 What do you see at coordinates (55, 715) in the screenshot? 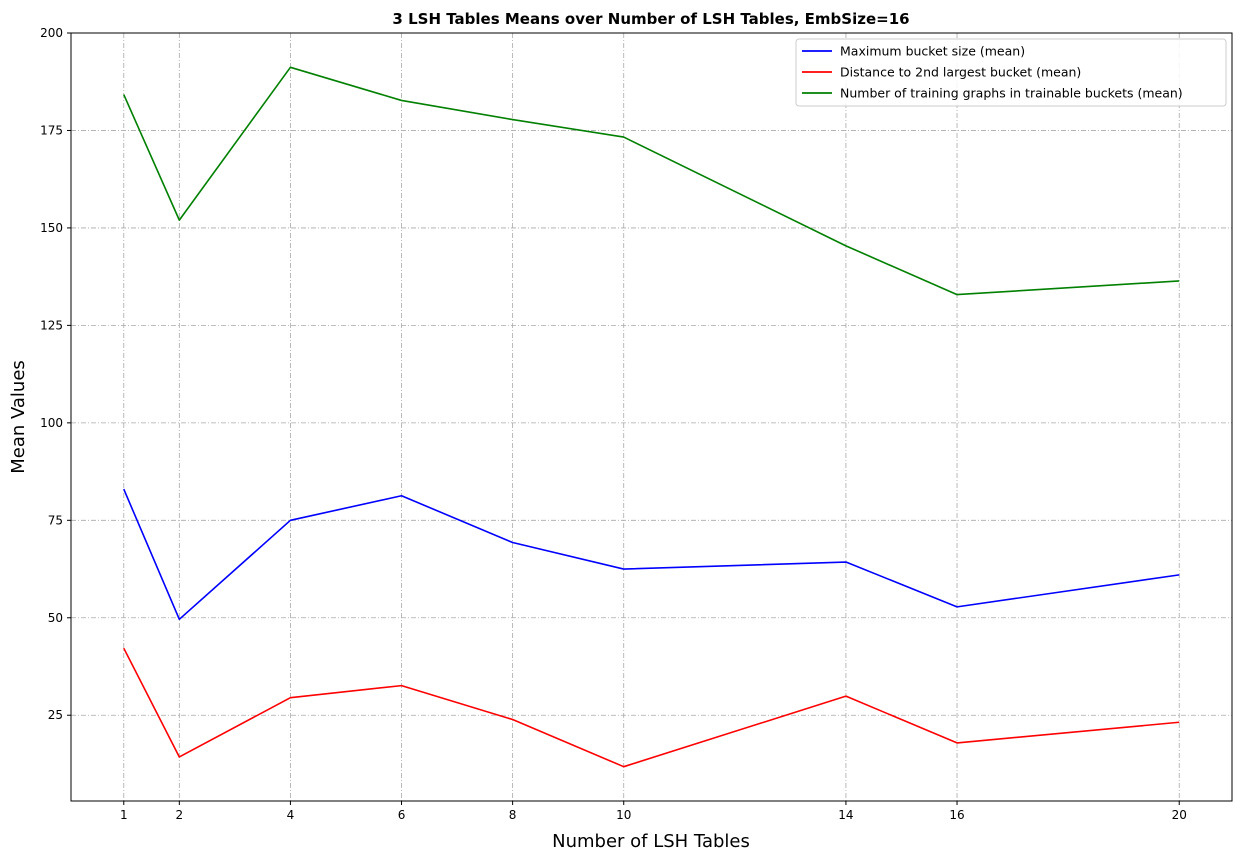
I see `y-tick-label: 25` at bounding box center [55, 715].